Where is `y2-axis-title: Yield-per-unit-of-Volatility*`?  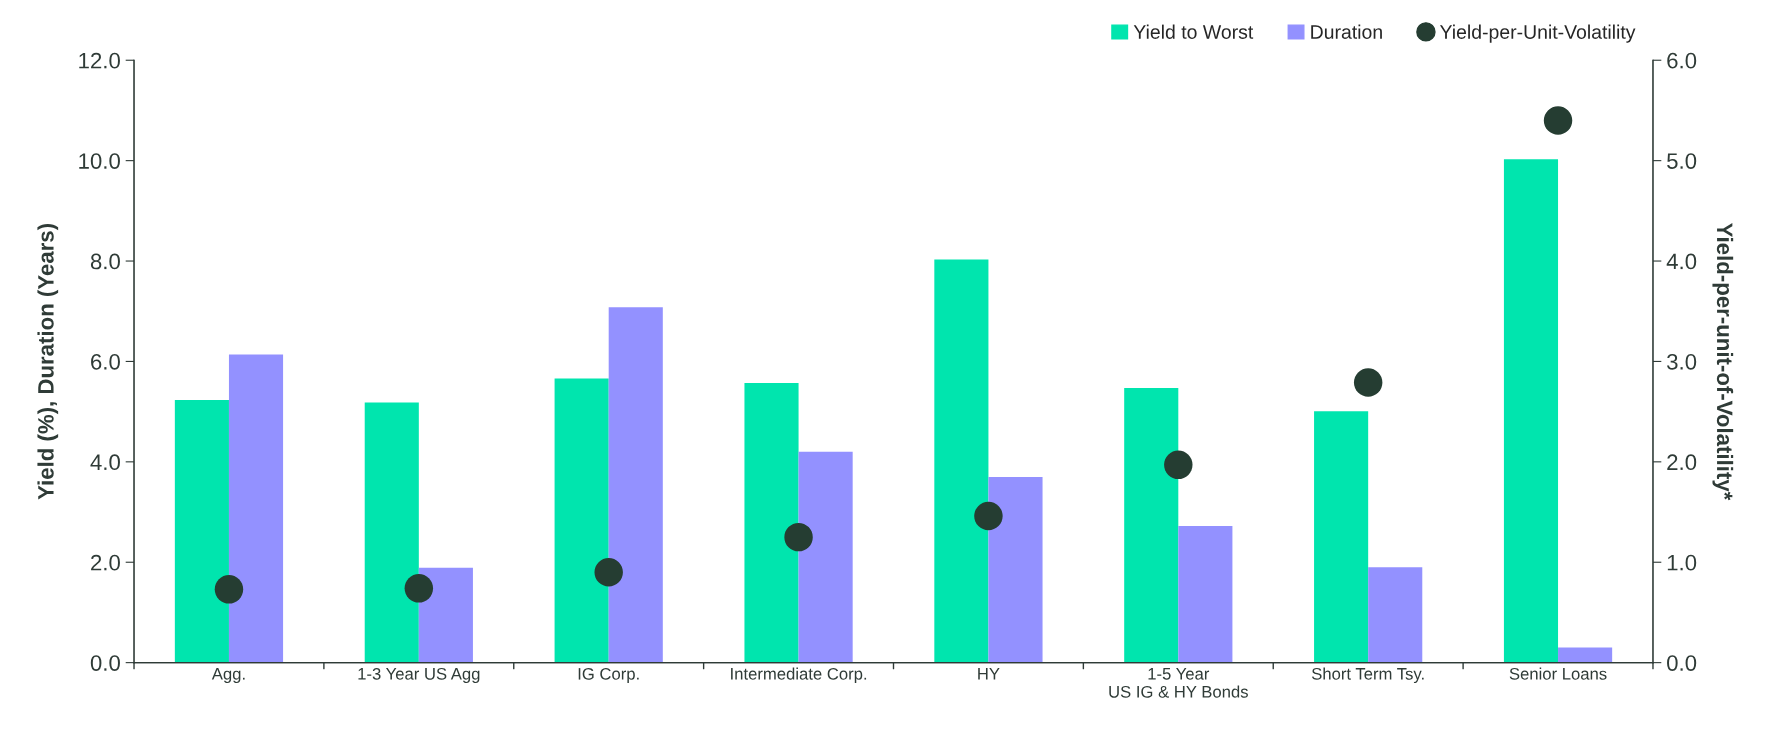
y2-axis-title: Yield-per-unit-of-Volatility* is located at coordinates (1723, 361).